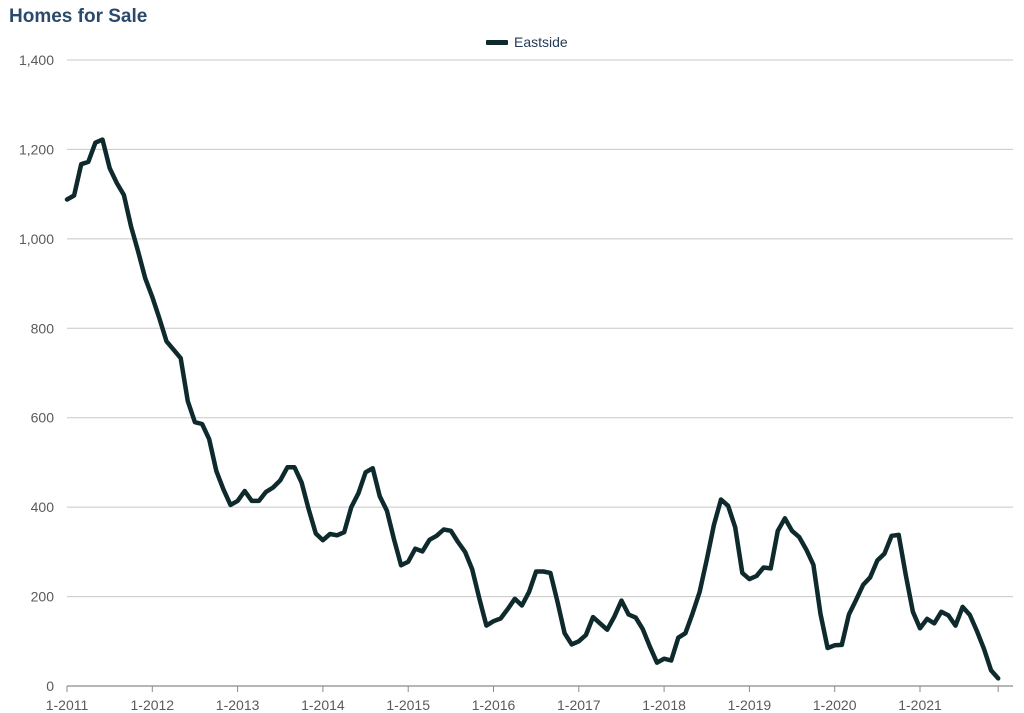 The width and height of the screenshot is (1024, 713). What do you see at coordinates (579, 705) in the screenshot?
I see `x-tick-label: 1-2017` at bounding box center [579, 705].